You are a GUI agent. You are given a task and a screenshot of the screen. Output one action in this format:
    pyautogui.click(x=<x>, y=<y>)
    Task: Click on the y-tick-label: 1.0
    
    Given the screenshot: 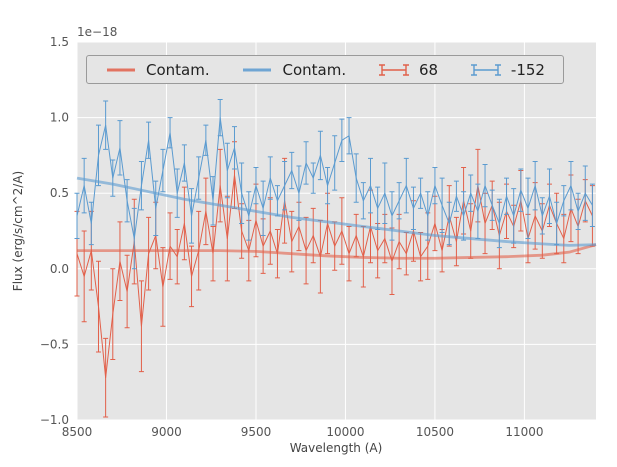 What is the action you would take?
    pyautogui.click(x=59, y=118)
    